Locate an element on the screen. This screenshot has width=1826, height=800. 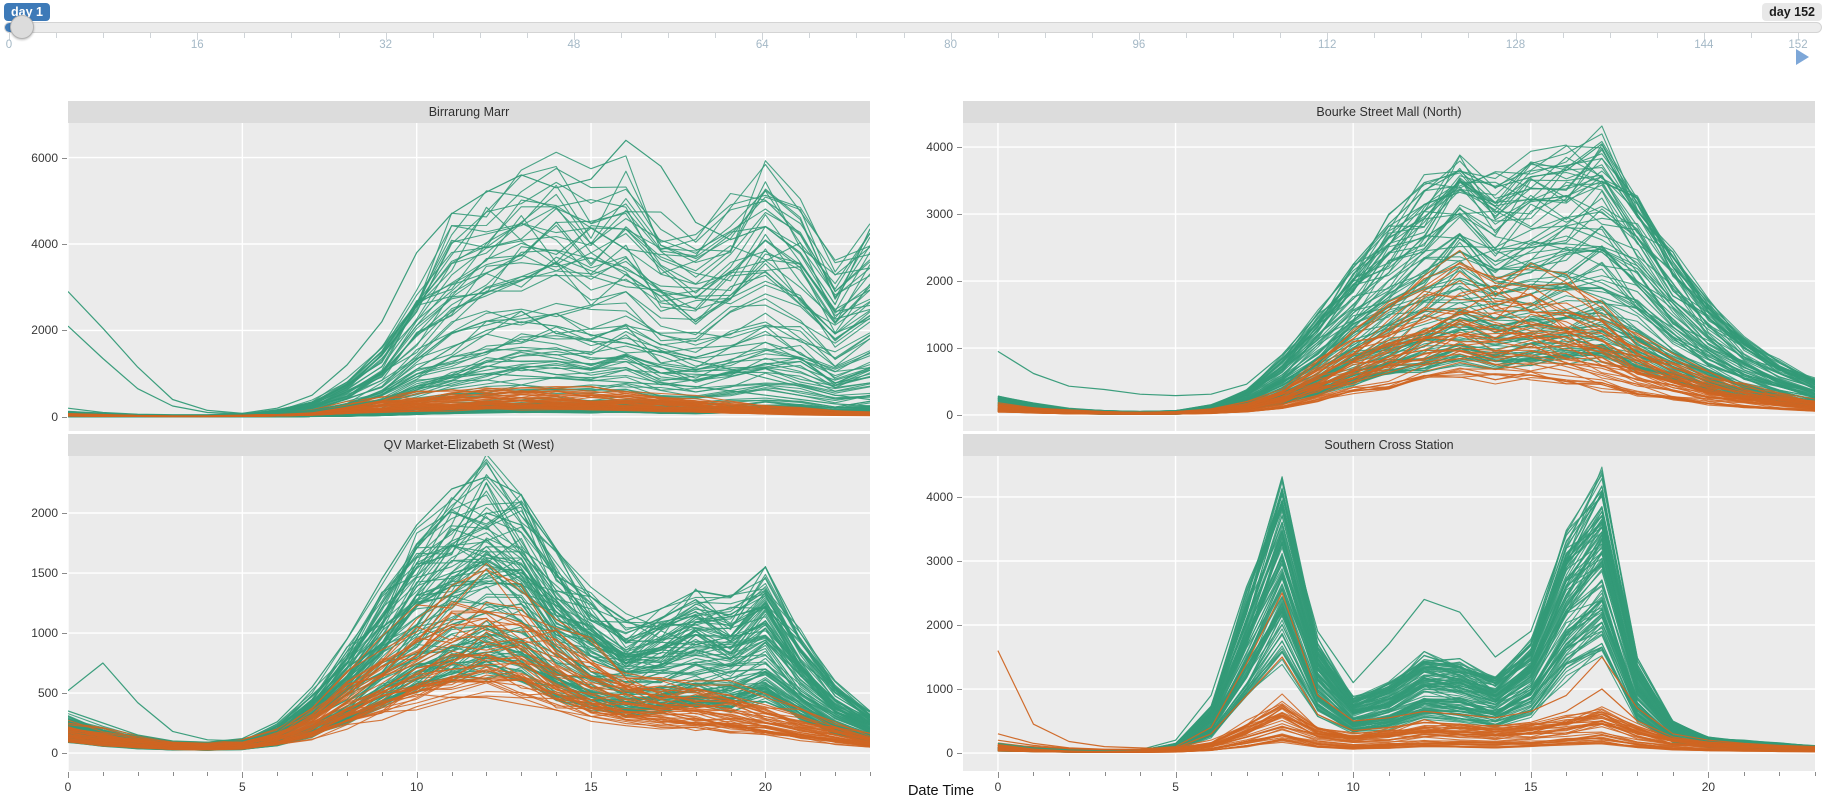
x-tick-label: 0 is located at coordinates (68, 787).